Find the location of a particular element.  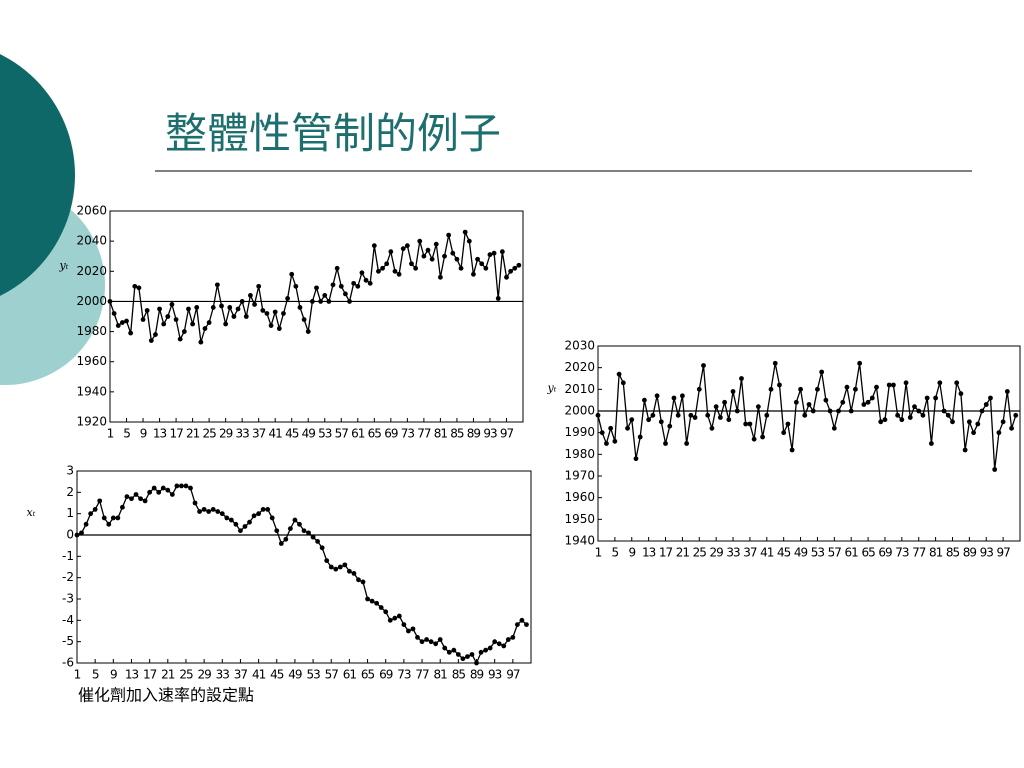

series-line is located at coordinates (301, 575).